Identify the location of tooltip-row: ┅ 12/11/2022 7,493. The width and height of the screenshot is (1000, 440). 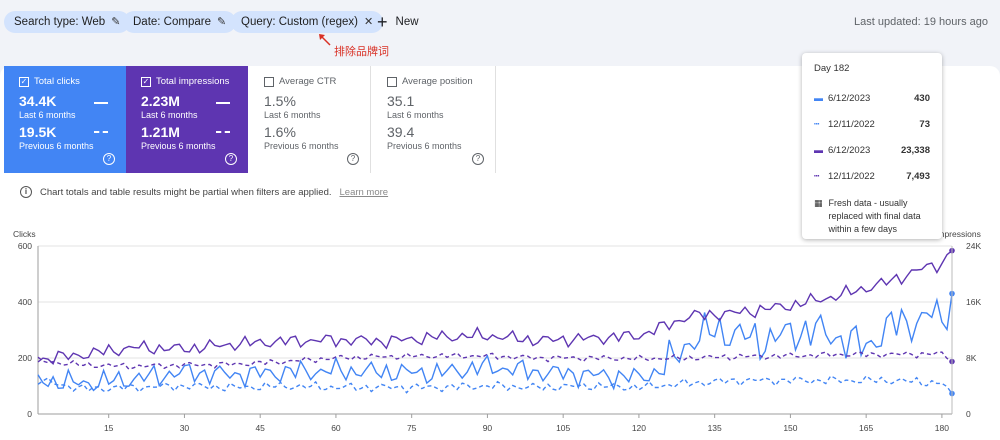
(872, 176).